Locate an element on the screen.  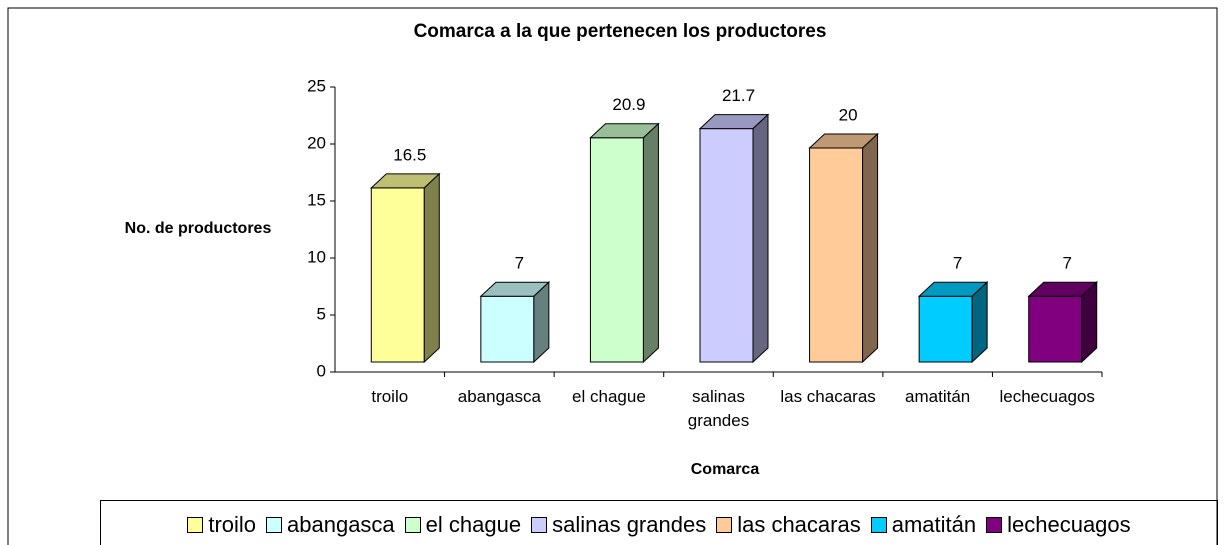
legend-label: abangasca is located at coordinates (341, 524).